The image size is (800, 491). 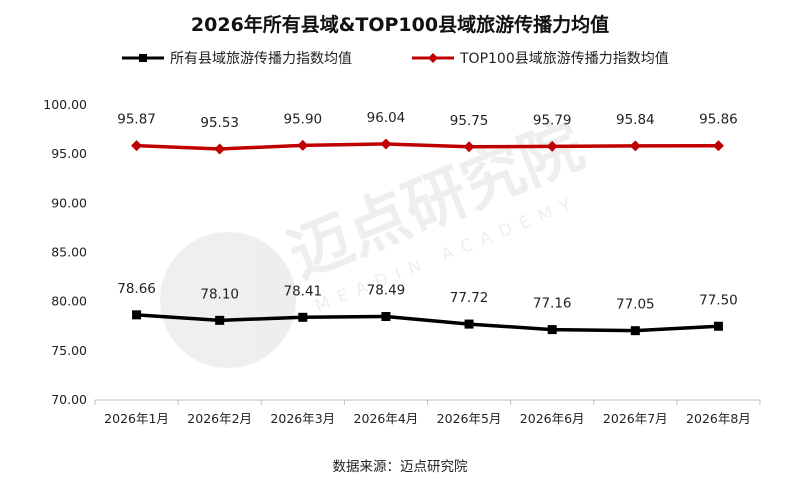 What do you see at coordinates (143, 58) in the screenshot?
I see `legend-marker-all` at bounding box center [143, 58].